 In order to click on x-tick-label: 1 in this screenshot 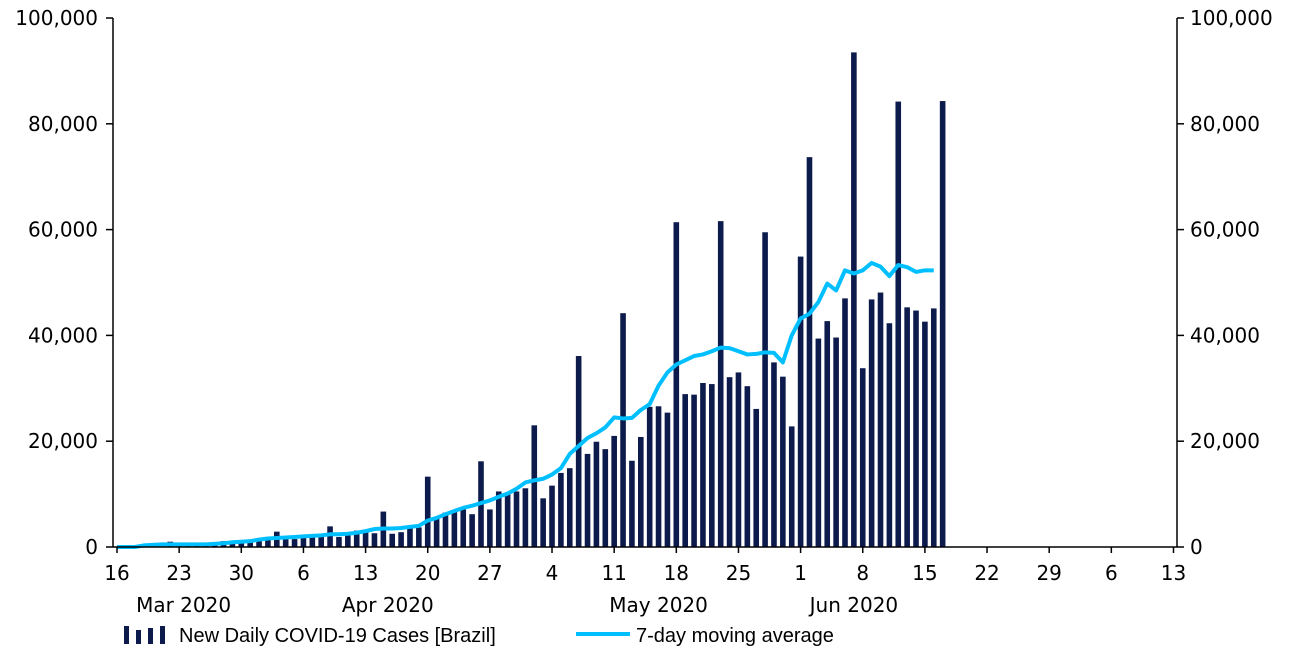, I will do `click(800, 573)`.